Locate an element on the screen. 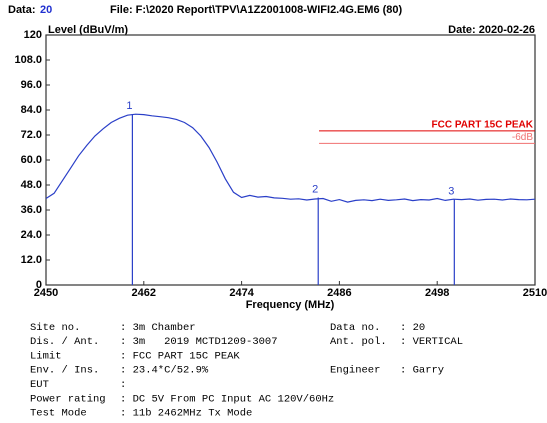  info-text: : 11b 2462MHz Tx Mode is located at coordinates (186, 414).